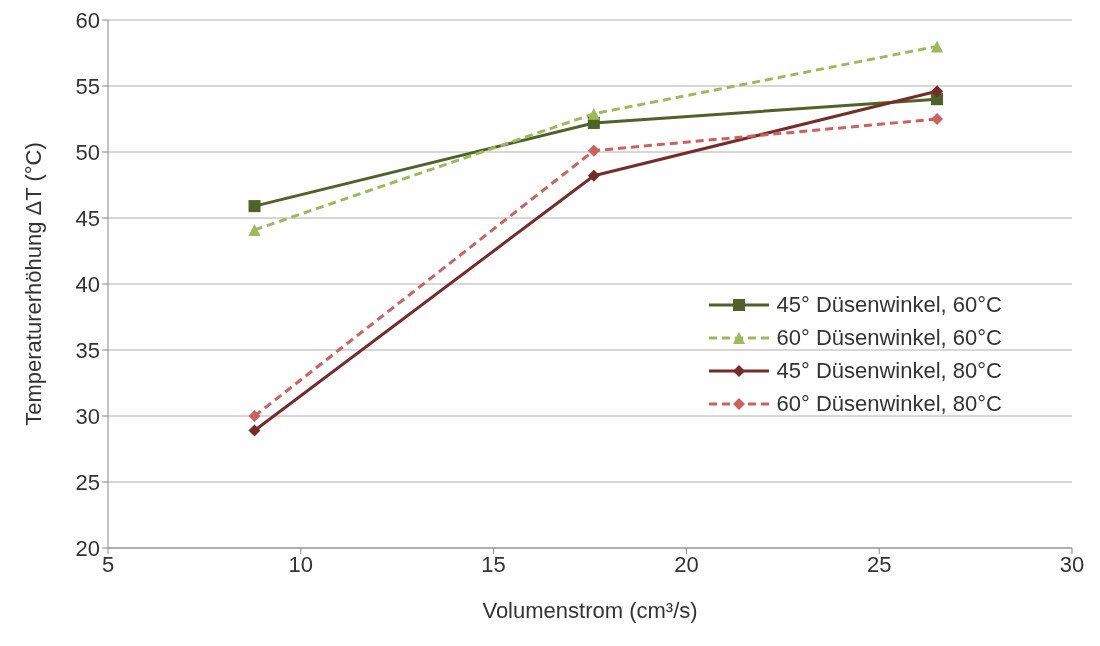  I want to click on y-tick-label: 50, so click(87, 152).